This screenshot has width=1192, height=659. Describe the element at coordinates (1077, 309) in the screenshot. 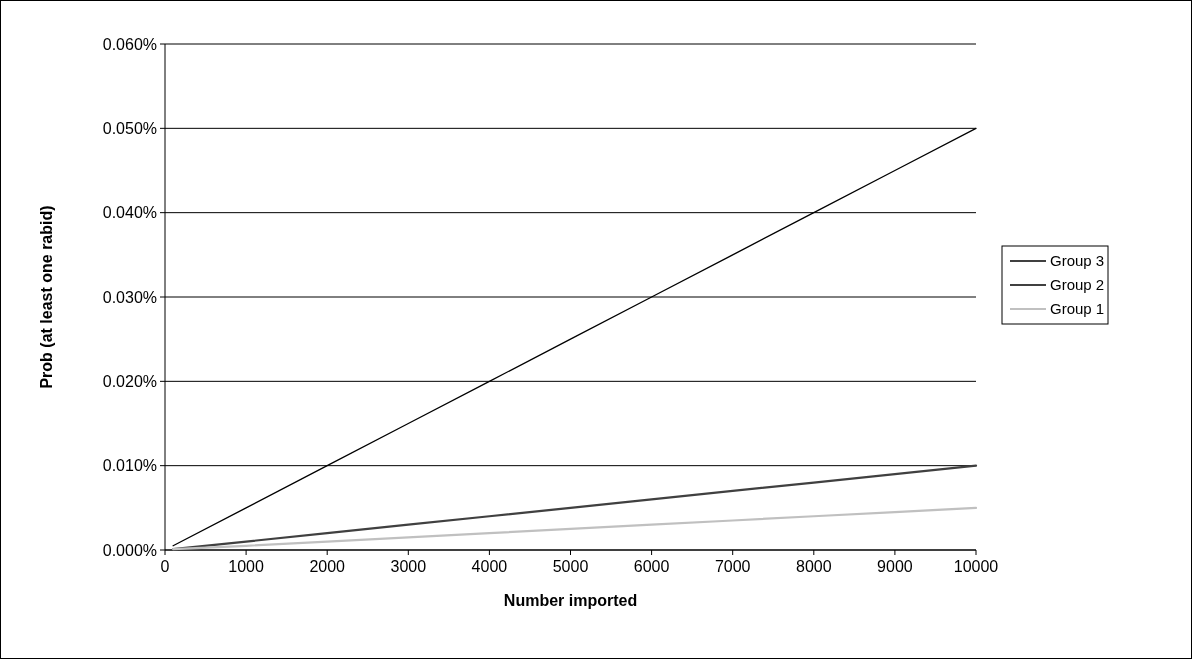

I see `legend-label: Group 1` at that location.